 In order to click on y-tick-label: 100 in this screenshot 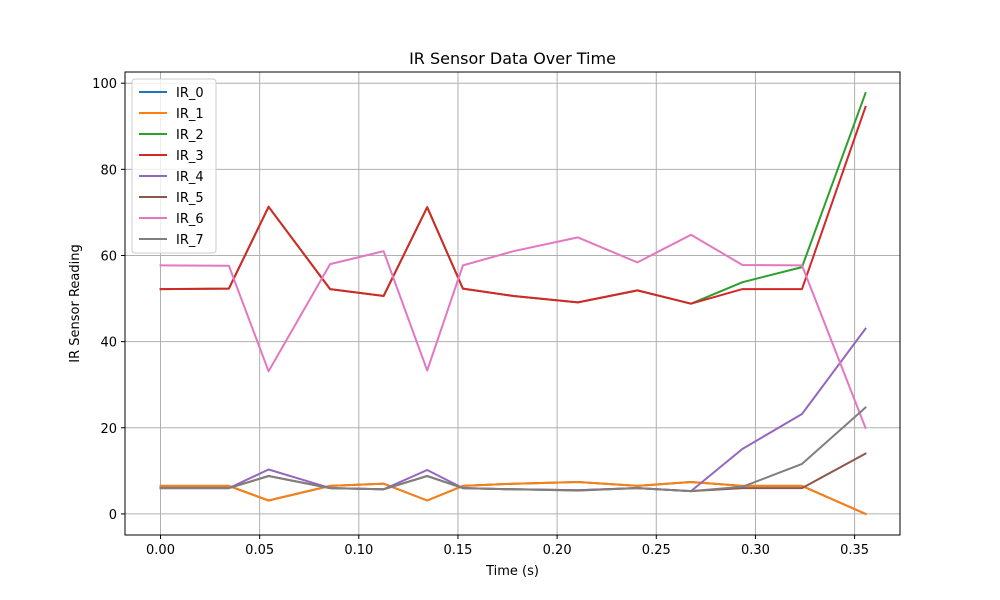, I will do `click(104, 84)`.